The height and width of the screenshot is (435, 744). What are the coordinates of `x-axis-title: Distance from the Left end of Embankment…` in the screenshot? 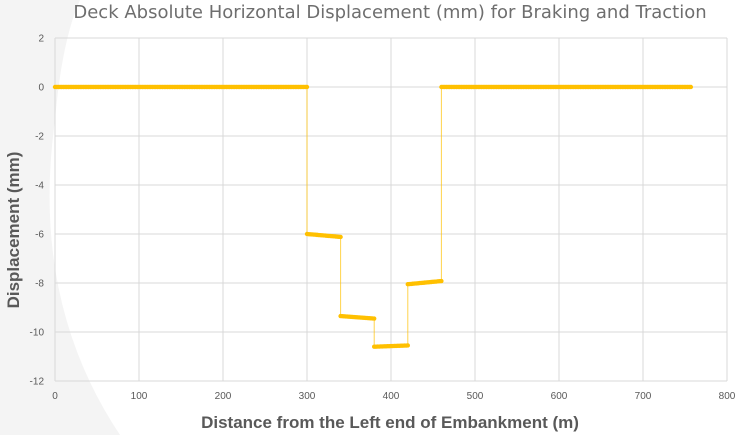 It's located at (390, 422).